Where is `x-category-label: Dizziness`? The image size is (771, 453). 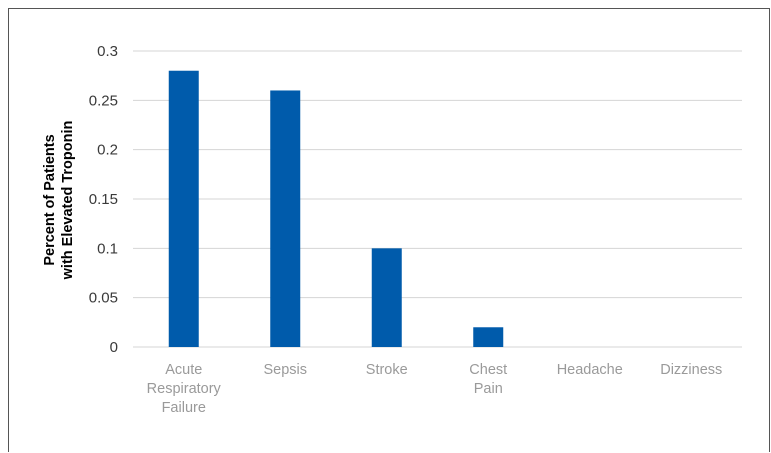
x-category-label: Dizziness is located at coordinates (691, 370).